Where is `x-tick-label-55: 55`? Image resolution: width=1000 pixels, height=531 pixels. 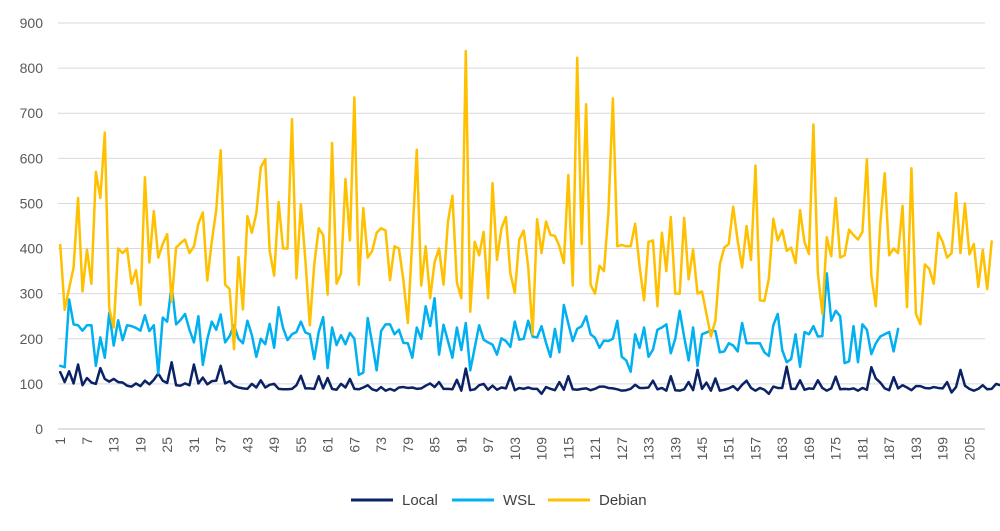 x-tick-label-55: 55 is located at coordinates (301, 445).